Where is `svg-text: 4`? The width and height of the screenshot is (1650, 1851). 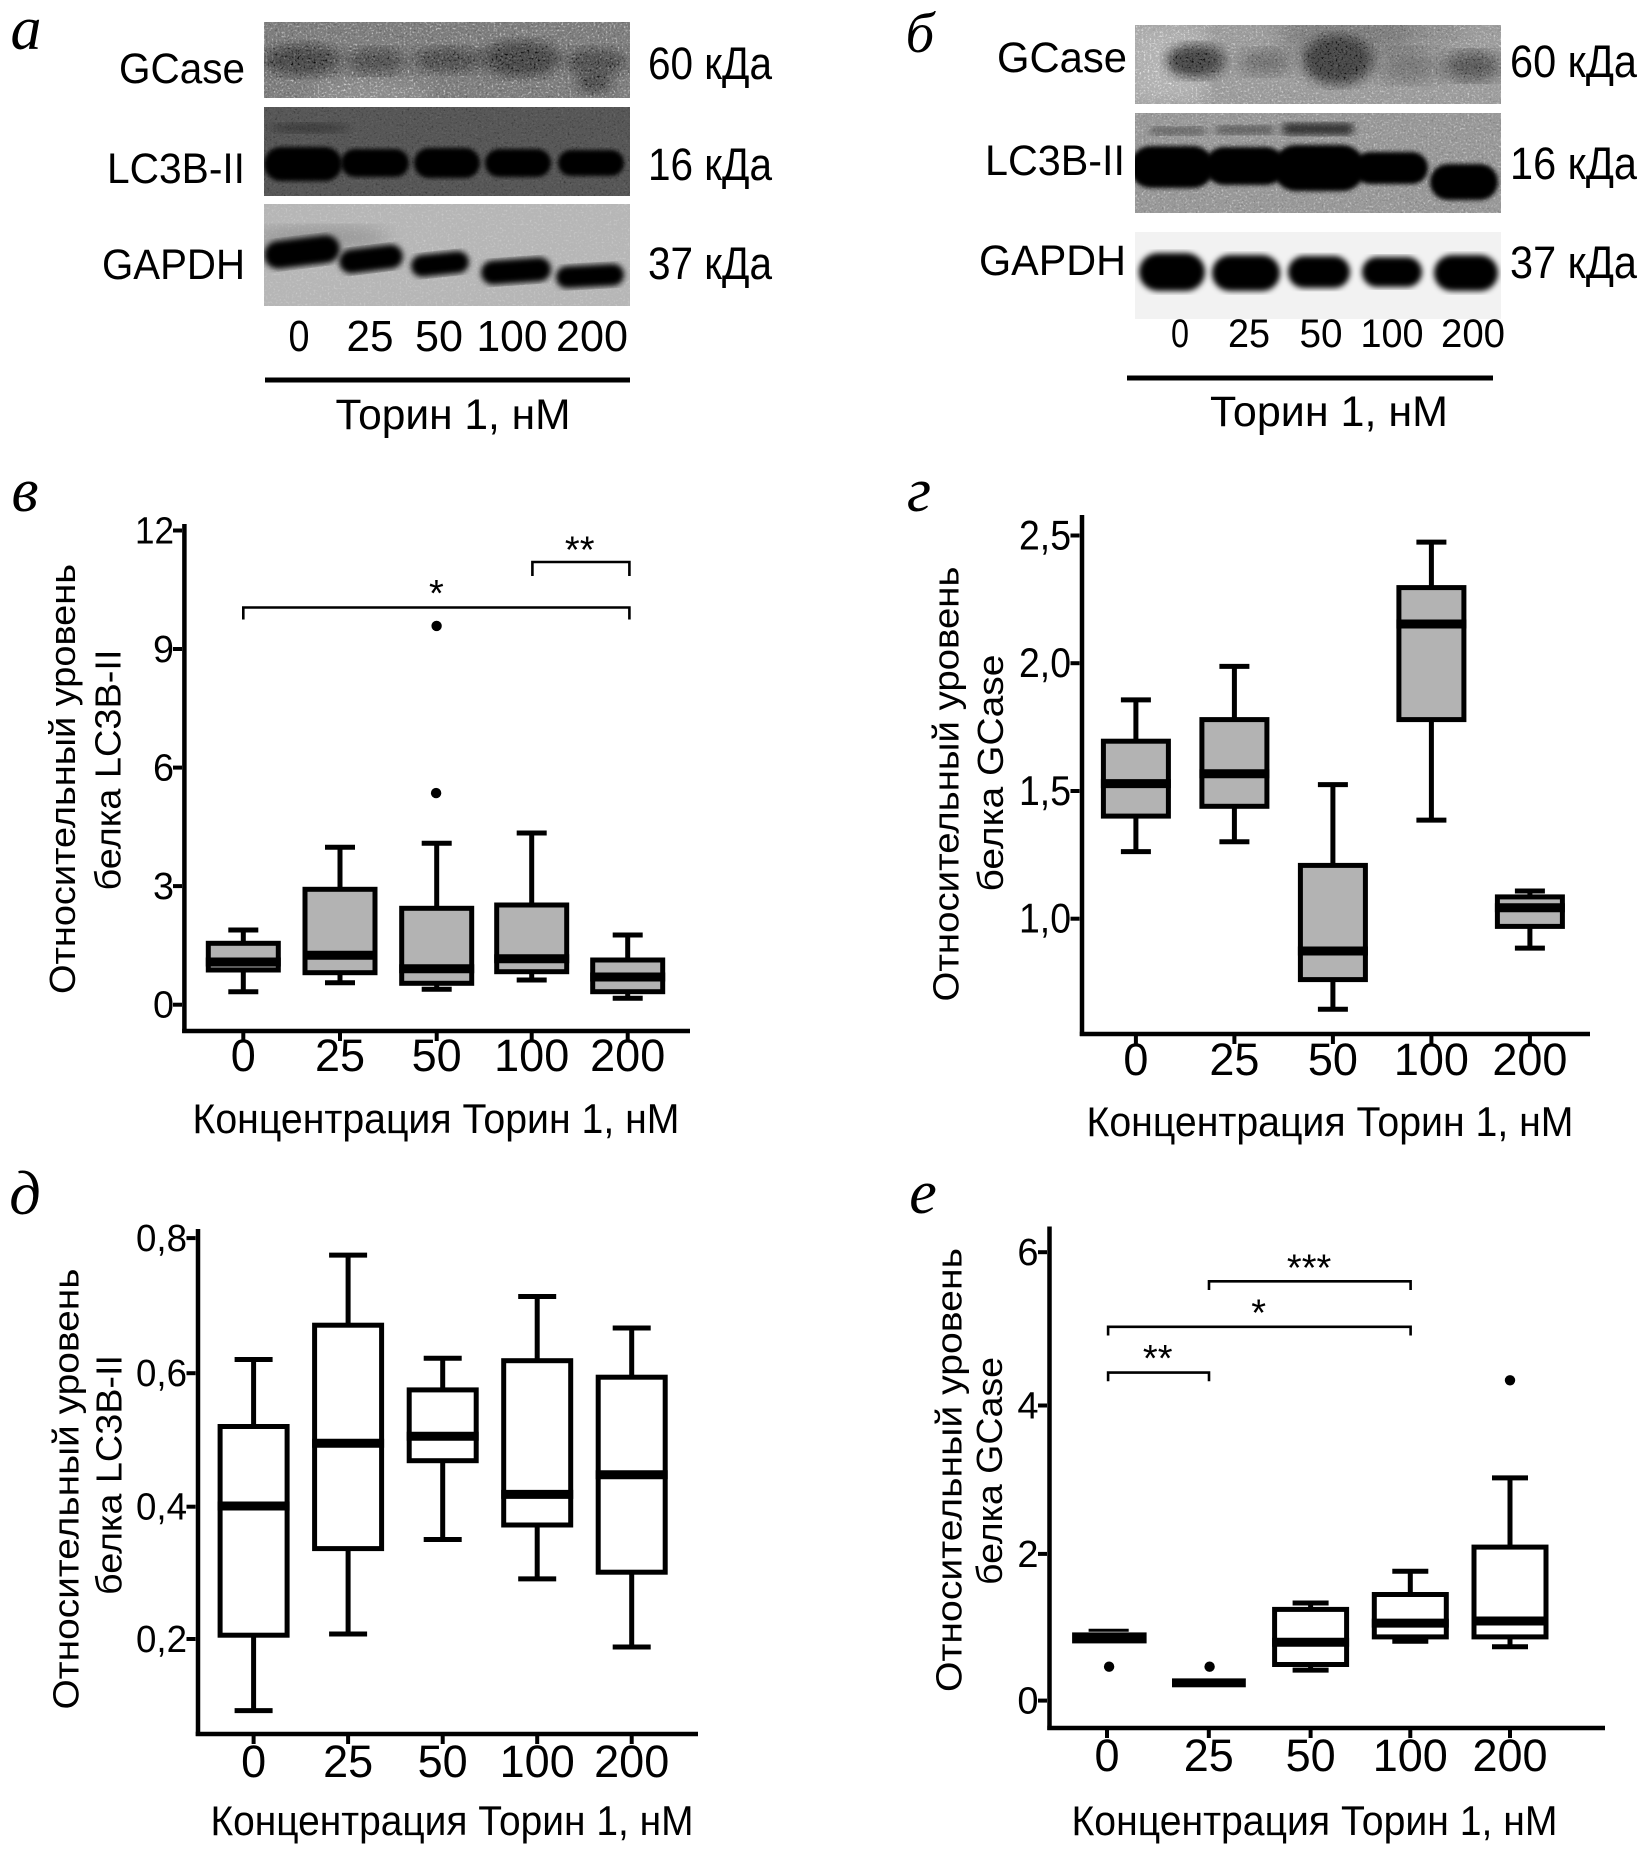 svg-text: 4 is located at coordinates (1027, 1407).